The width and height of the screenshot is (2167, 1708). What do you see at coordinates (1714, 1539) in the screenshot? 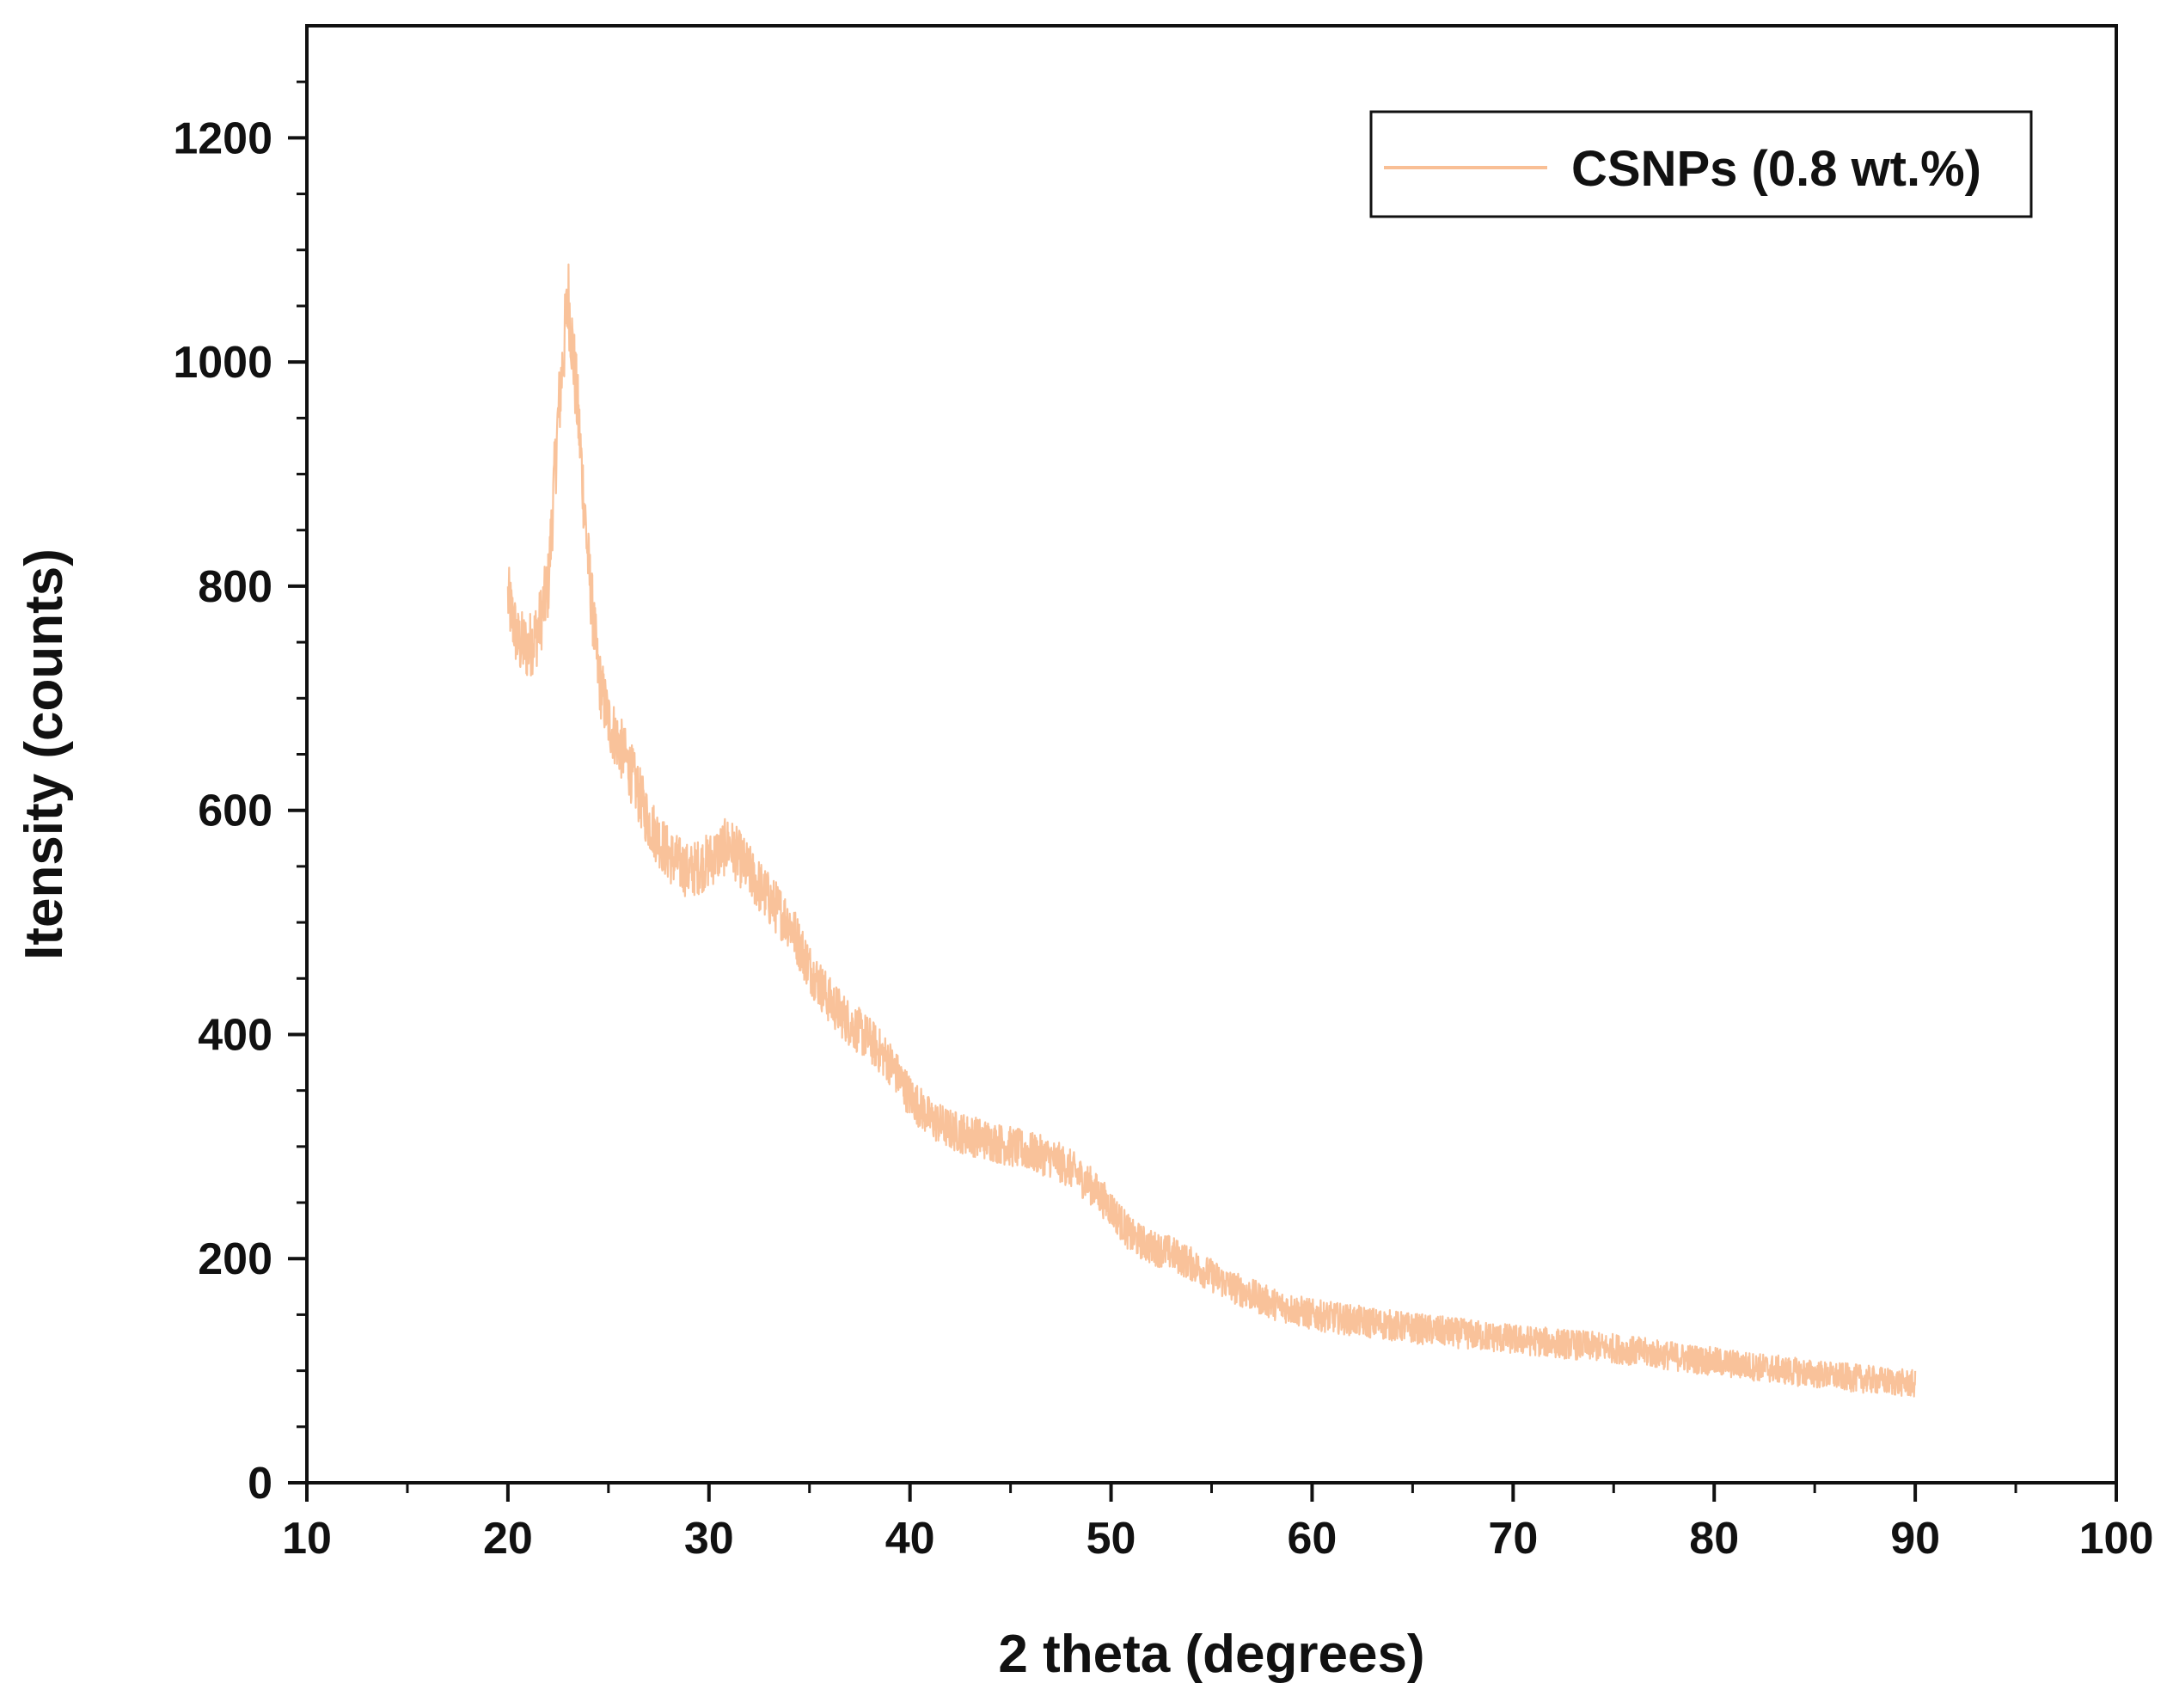
I see `x-tick-label: 80` at bounding box center [1714, 1539].